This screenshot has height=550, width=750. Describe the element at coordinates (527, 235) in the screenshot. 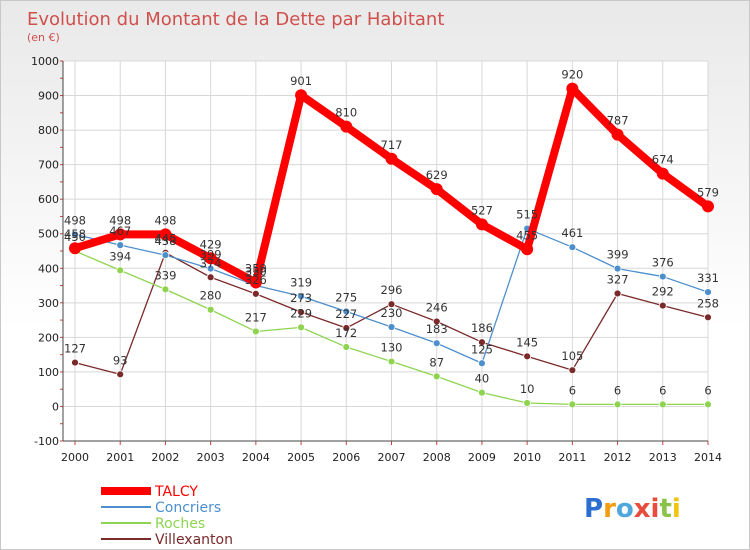

I see `data-label-talcy: 455` at that location.